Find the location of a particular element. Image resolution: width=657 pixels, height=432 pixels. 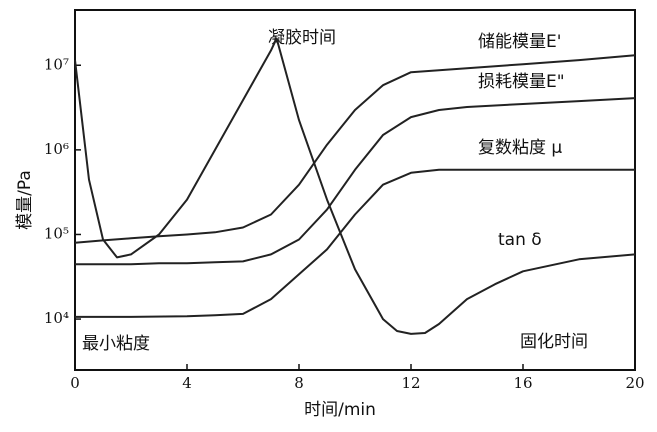

y-axis-label: 模量/Pa is located at coordinates (25, 200).